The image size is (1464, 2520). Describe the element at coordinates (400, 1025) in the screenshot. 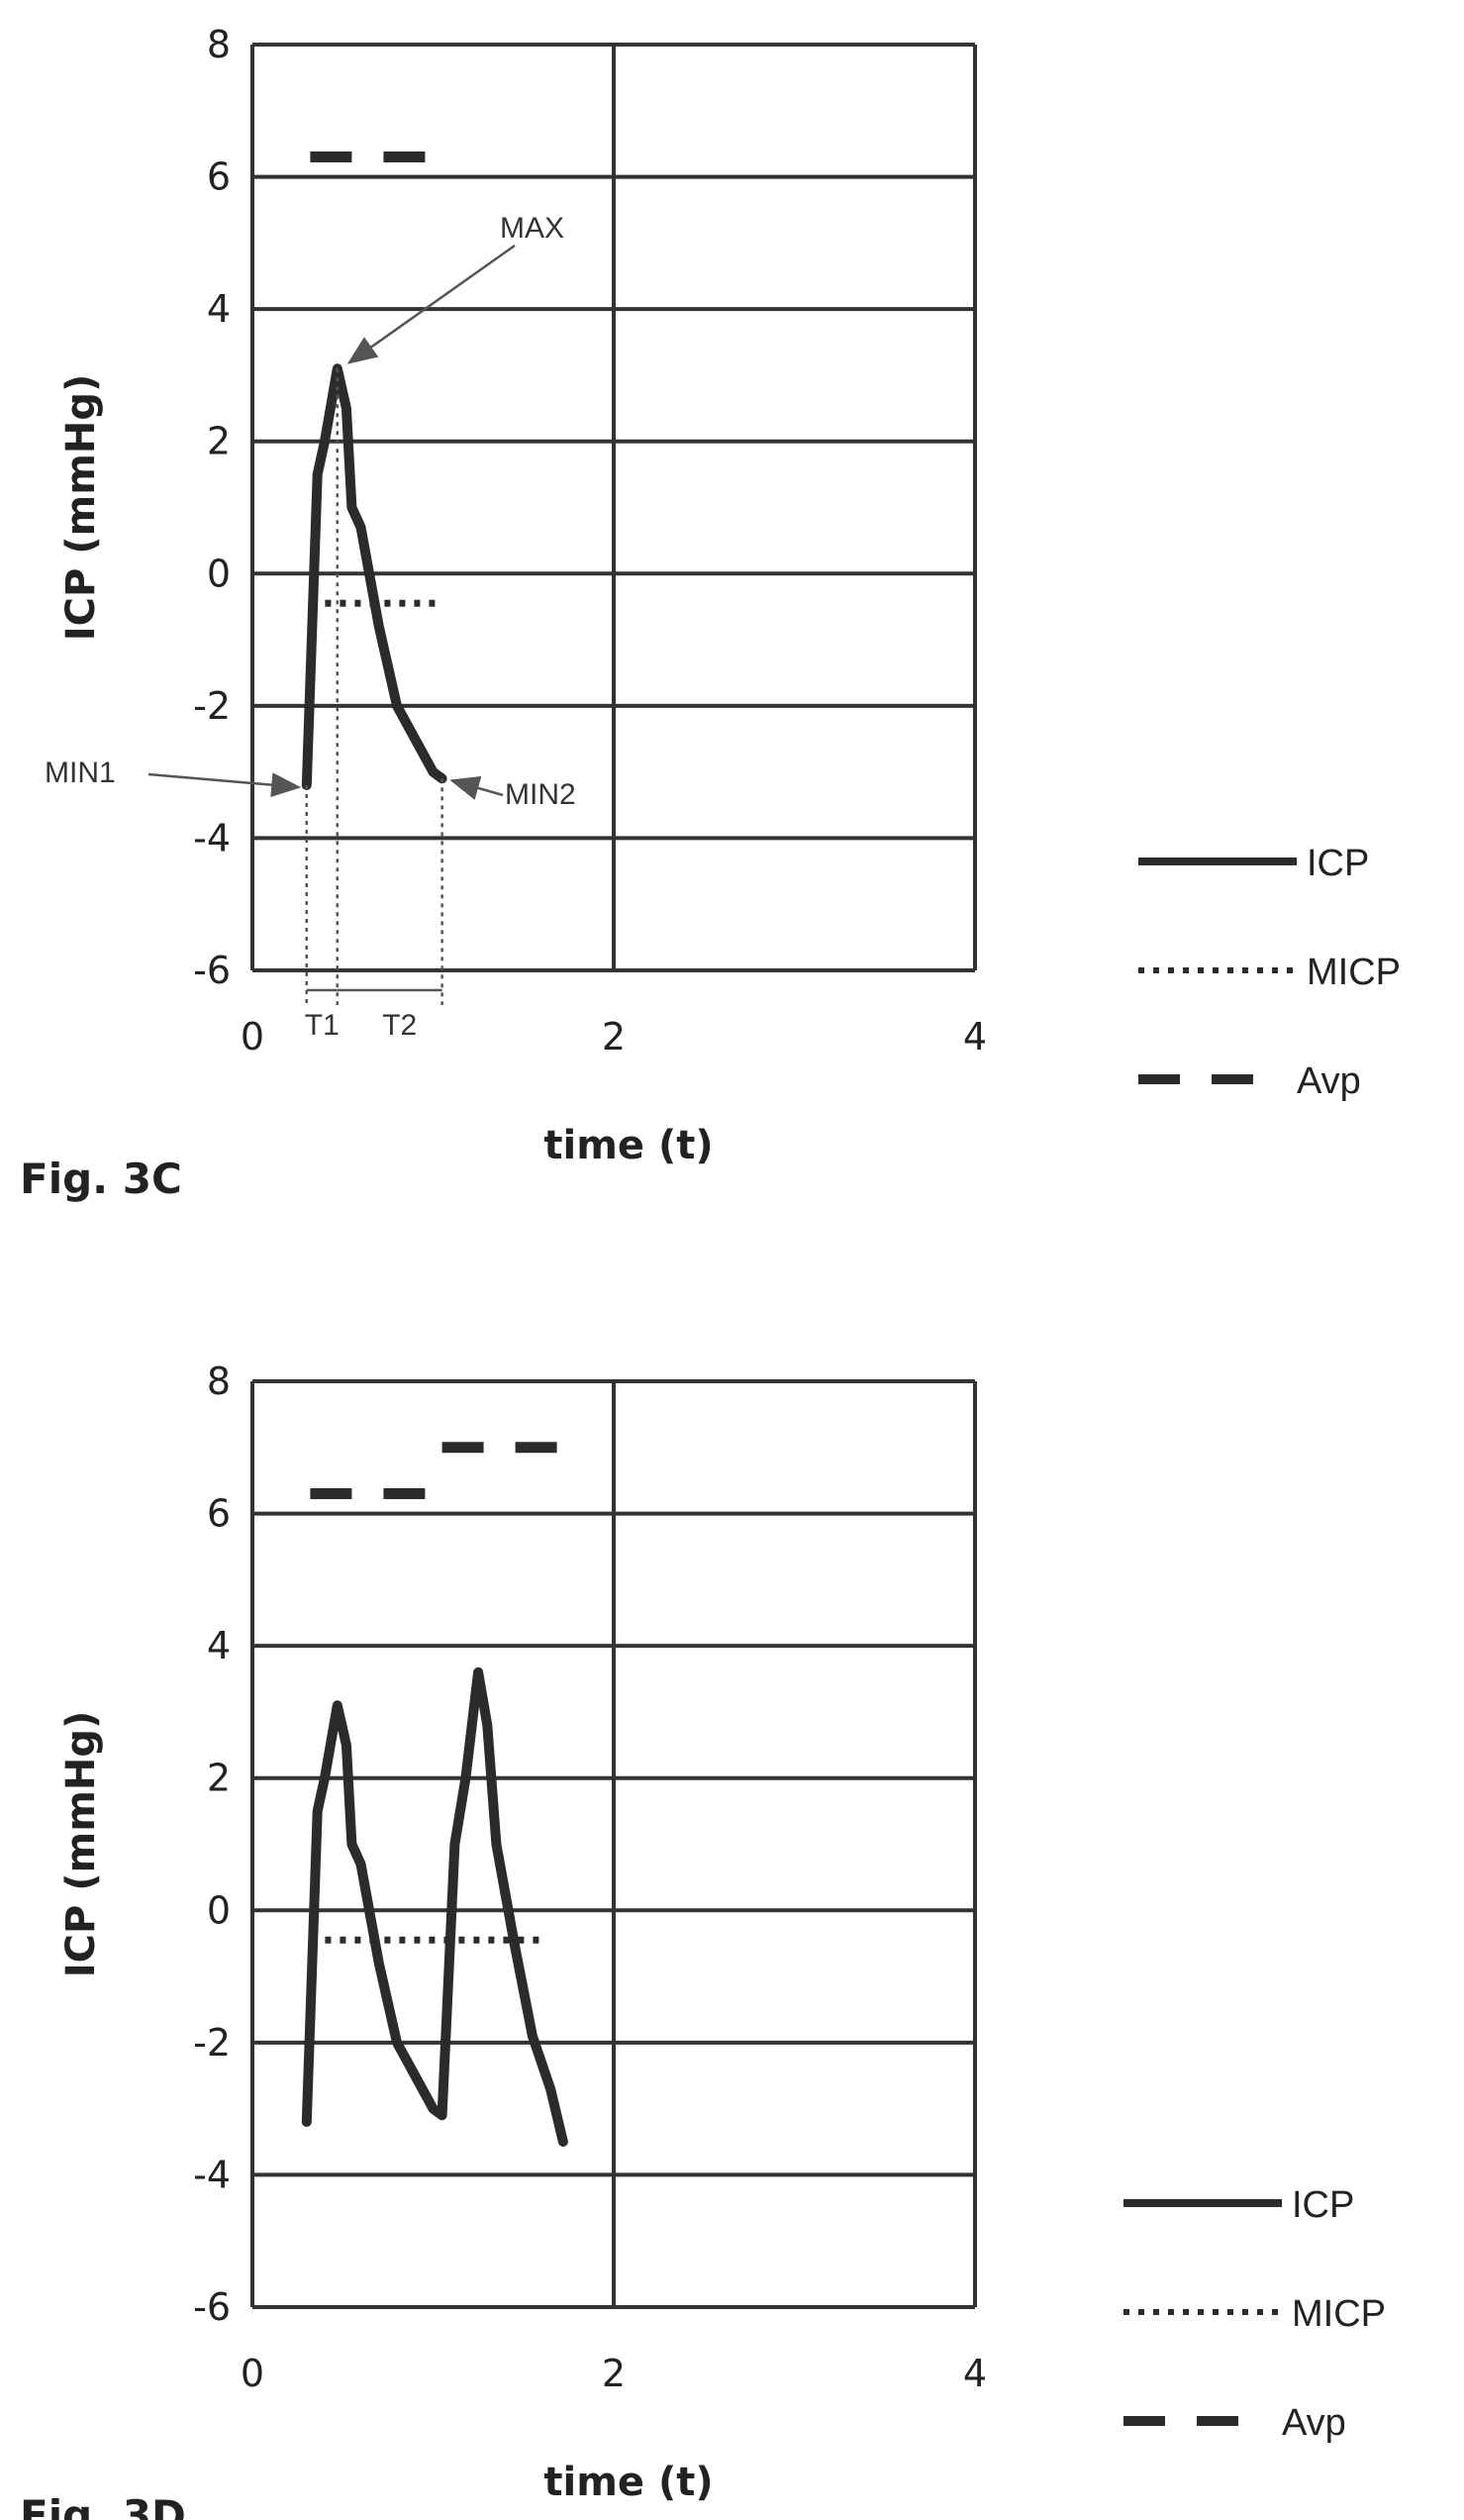

I see `annotation-t2: T2` at that location.